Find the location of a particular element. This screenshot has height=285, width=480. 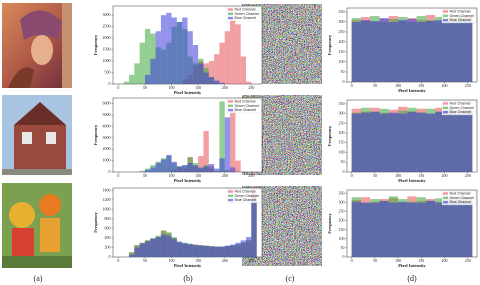

x-tick-label: 100 is located at coordinates (398, 260).